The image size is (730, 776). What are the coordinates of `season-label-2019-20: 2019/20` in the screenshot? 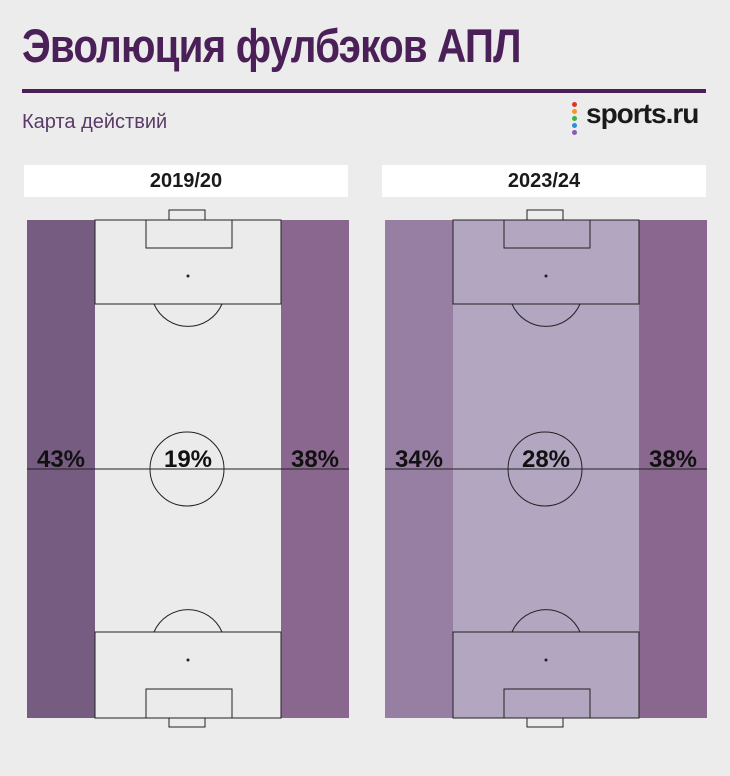 It's located at (186, 181).